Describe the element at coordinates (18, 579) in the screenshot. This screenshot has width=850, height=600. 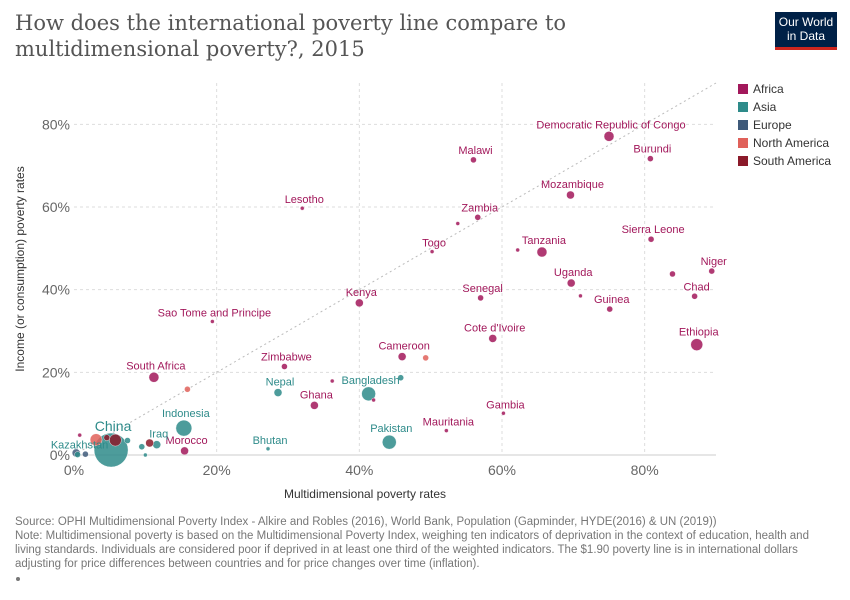
I see `footer-dot` at that location.